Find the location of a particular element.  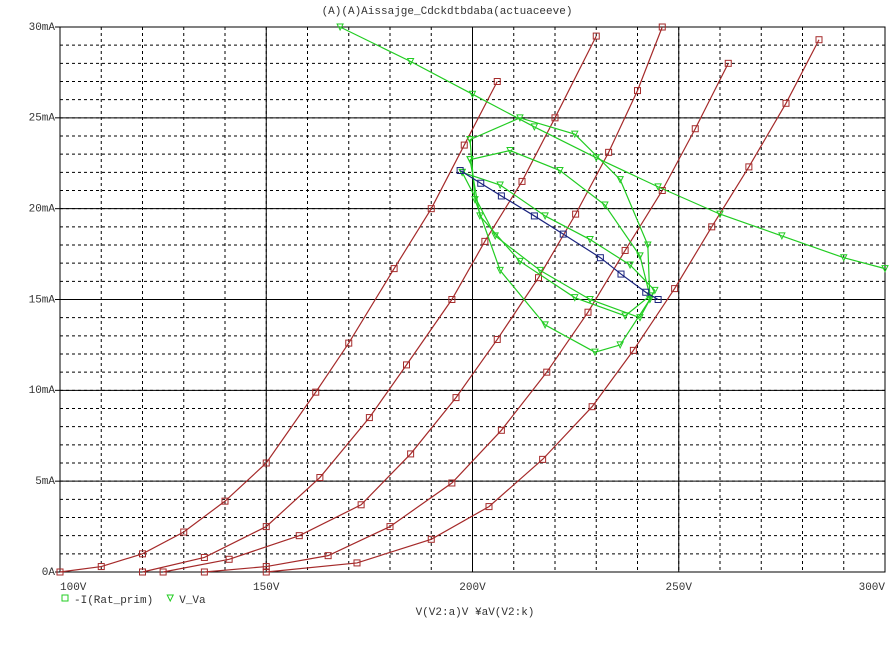

y-tick-label: 5mA is located at coordinates (45, 482).